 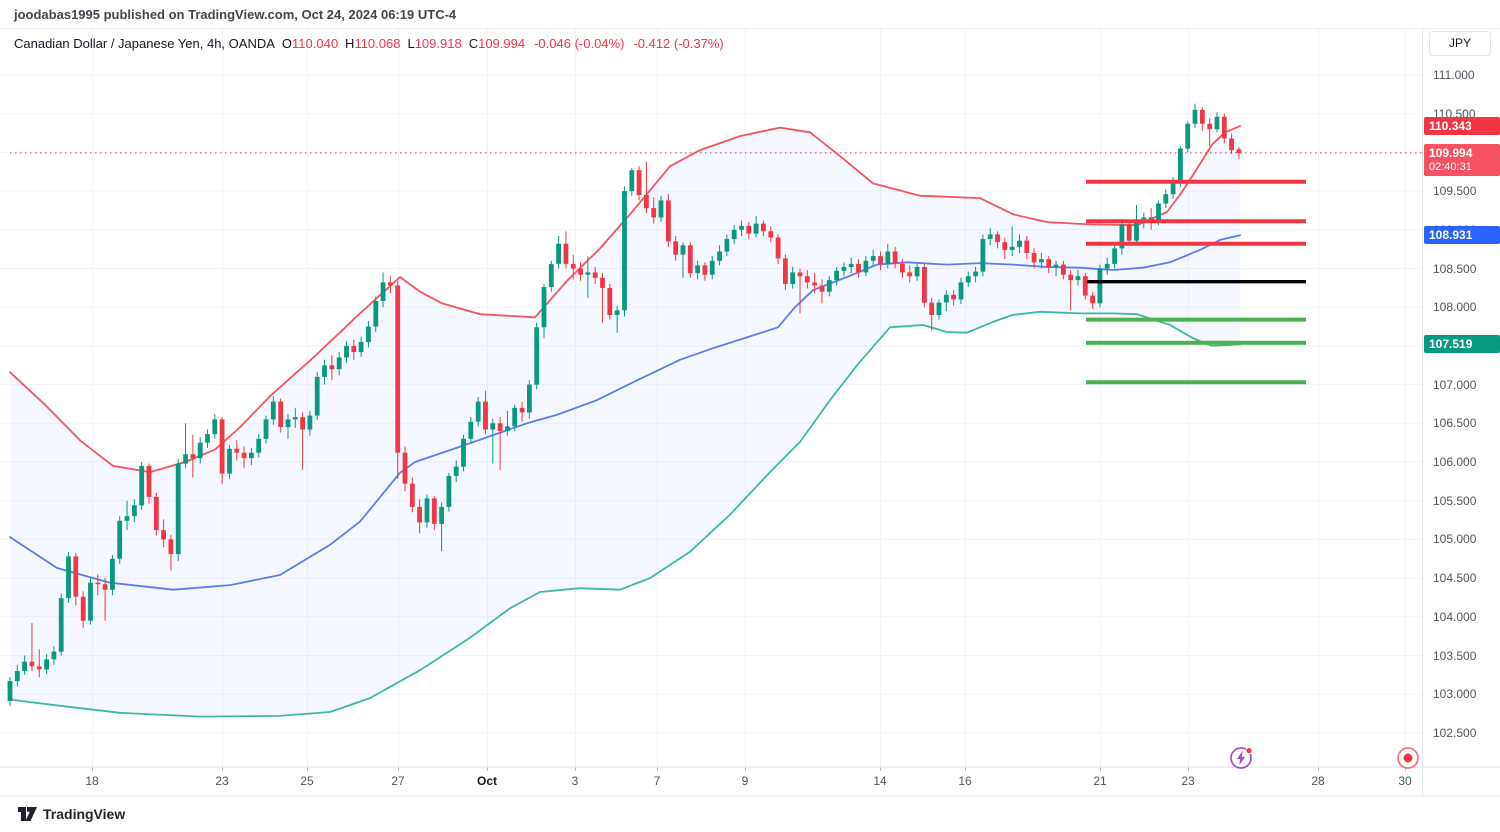 What do you see at coordinates (1460, 43) in the screenshot?
I see `currency-toggle-button: JPY` at bounding box center [1460, 43].